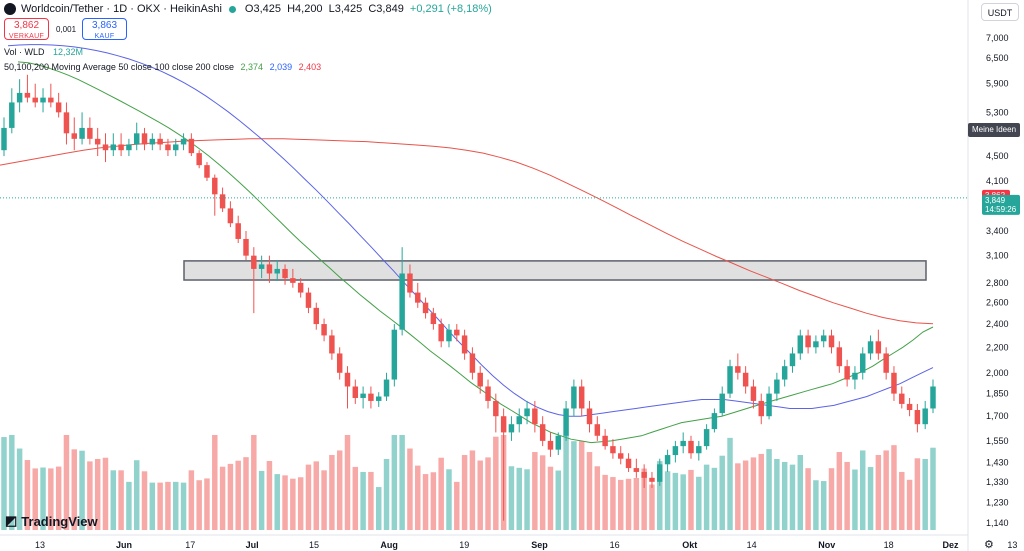 The width and height of the screenshot is (1024, 551). I want to click on tradingview-logo: ◩ TradingView, so click(51, 521).